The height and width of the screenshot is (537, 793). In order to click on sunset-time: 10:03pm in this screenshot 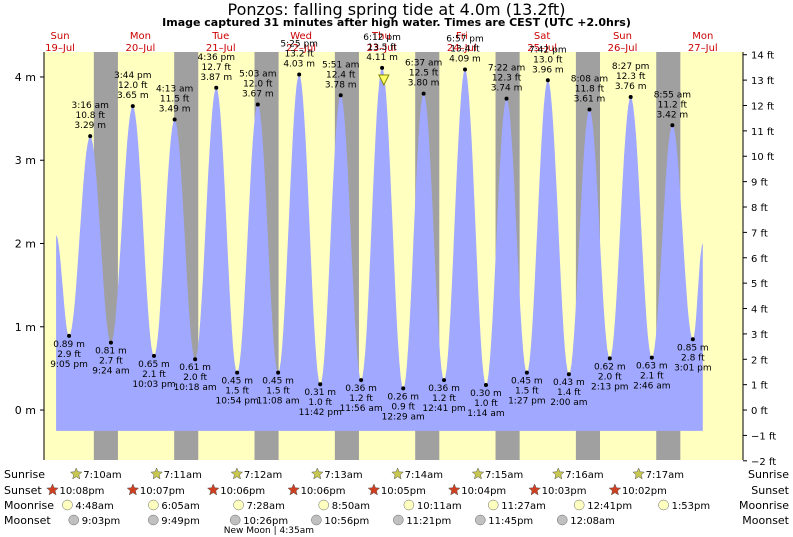, I will do `click(564, 491)`.